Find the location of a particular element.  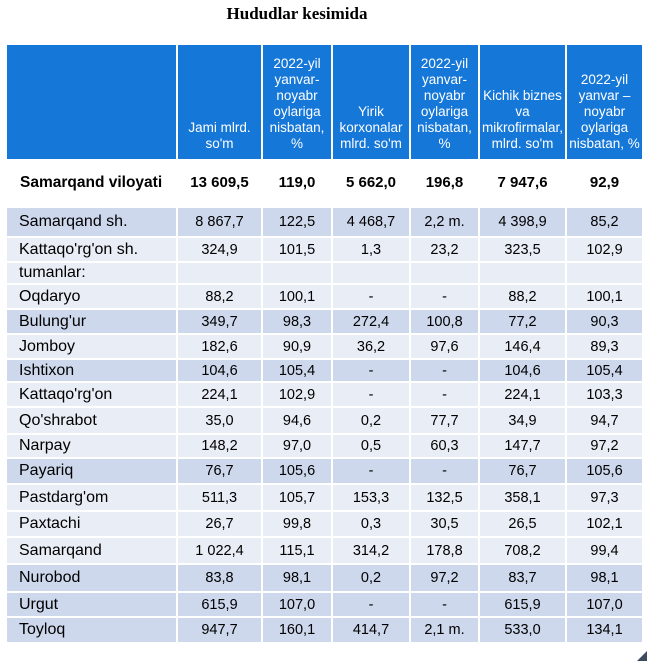

table-row: Pastdarg'om 511,3 105,7 153,3 132,5 358,1 97,3 is located at coordinates (326, 498).